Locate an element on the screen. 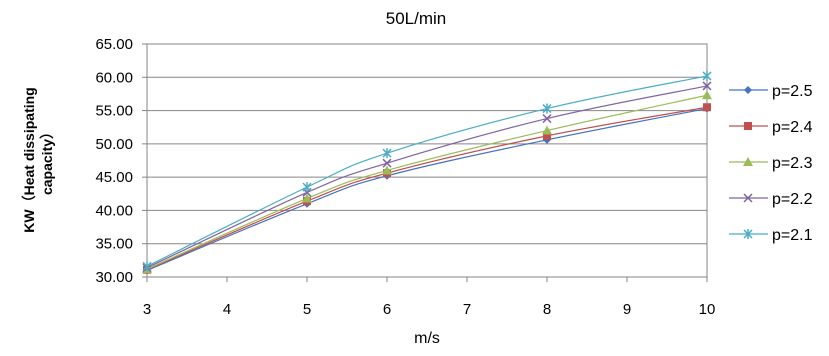  y-axis-label: KW（Heat dissipating capacity） is located at coordinates (38, 159).